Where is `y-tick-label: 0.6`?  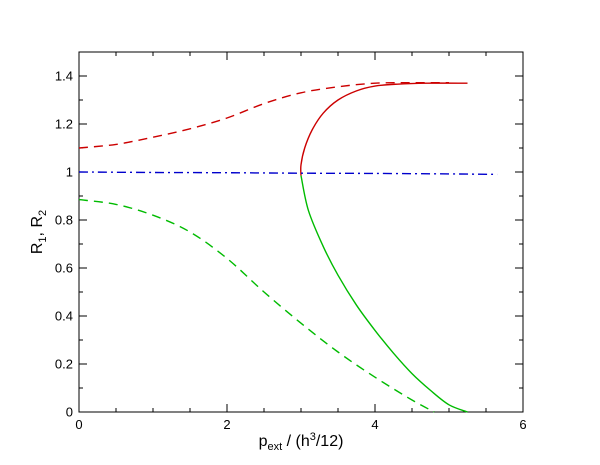
y-tick-label: 0.6 is located at coordinates (64, 268).